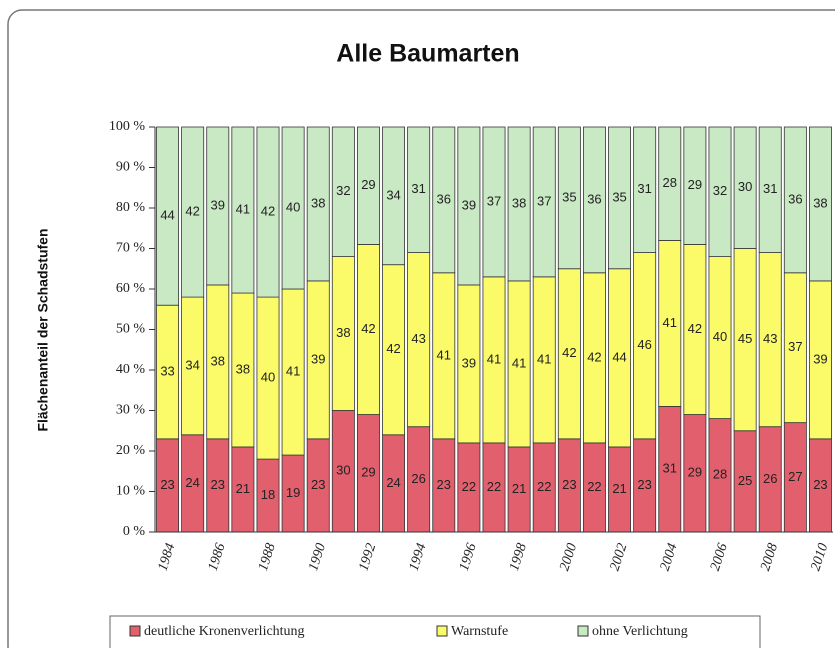 This screenshot has width=835, height=648. What do you see at coordinates (745, 480) in the screenshot?
I see `value-label: 25` at bounding box center [745, 480].